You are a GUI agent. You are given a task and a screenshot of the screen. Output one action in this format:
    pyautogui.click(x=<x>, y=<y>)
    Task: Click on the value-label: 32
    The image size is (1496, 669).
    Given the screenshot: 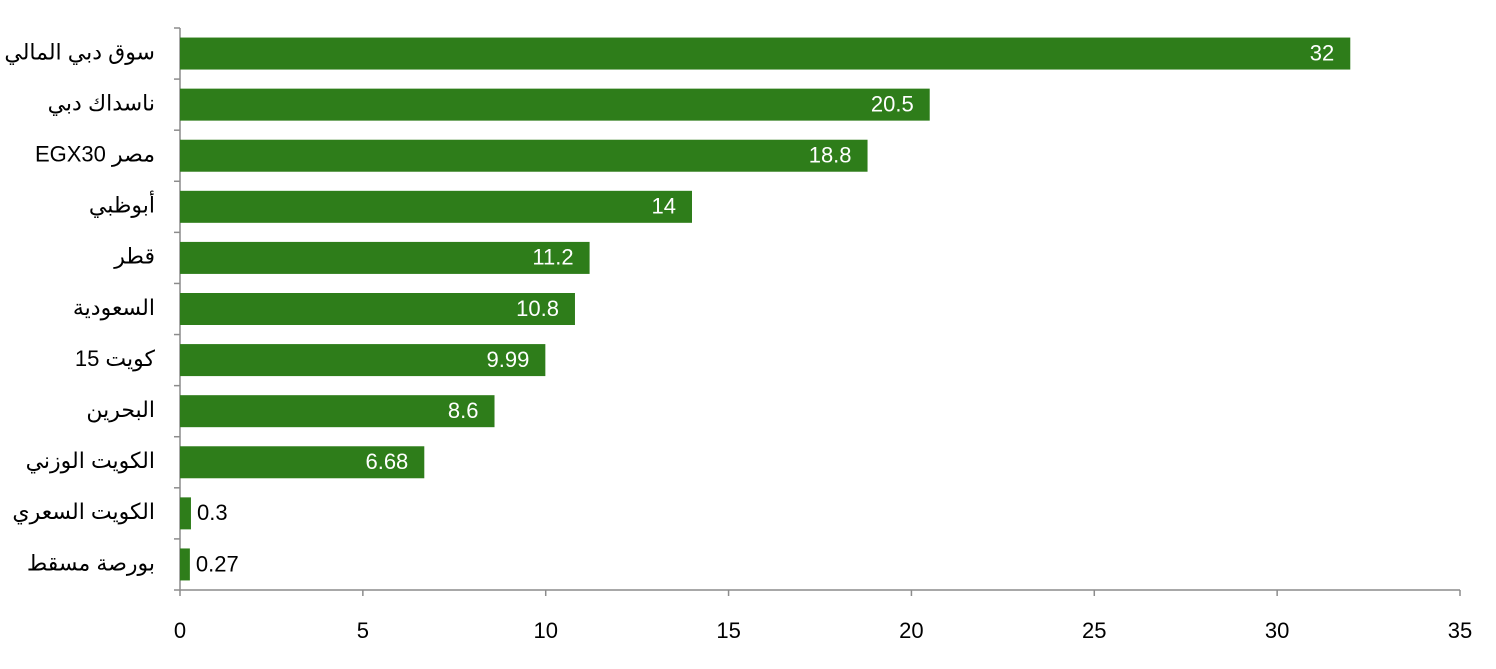 What is the action you would take?
    pyautogui.click(x=1322, y=52)
    